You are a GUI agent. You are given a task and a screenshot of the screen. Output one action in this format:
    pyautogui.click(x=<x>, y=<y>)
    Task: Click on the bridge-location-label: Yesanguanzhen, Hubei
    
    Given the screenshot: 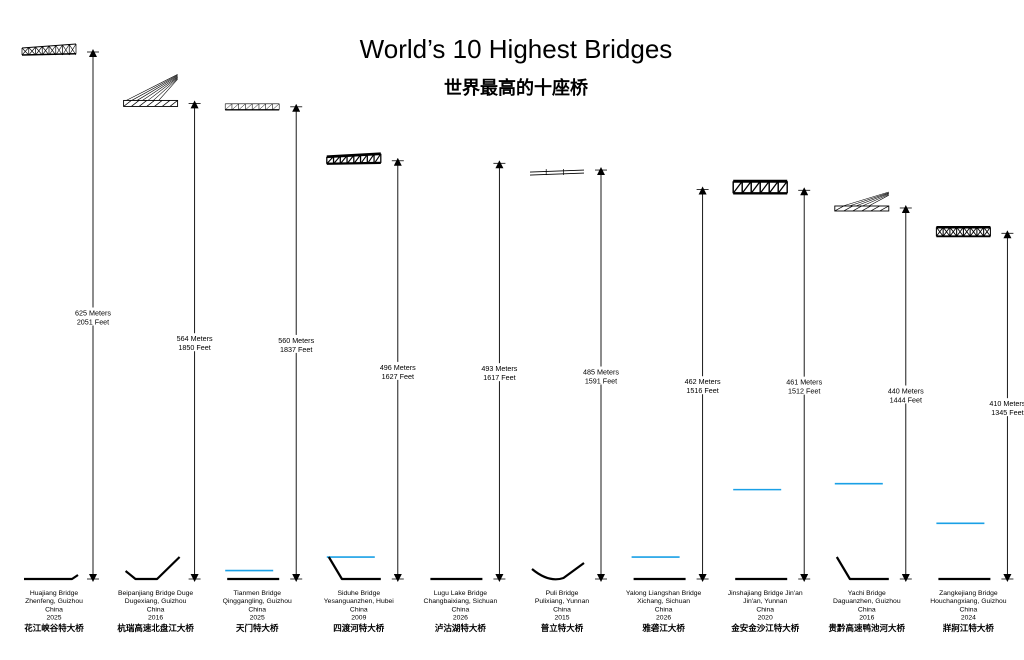 What is the action you would take?
    pyautogui.click(x=359, y=601)
    